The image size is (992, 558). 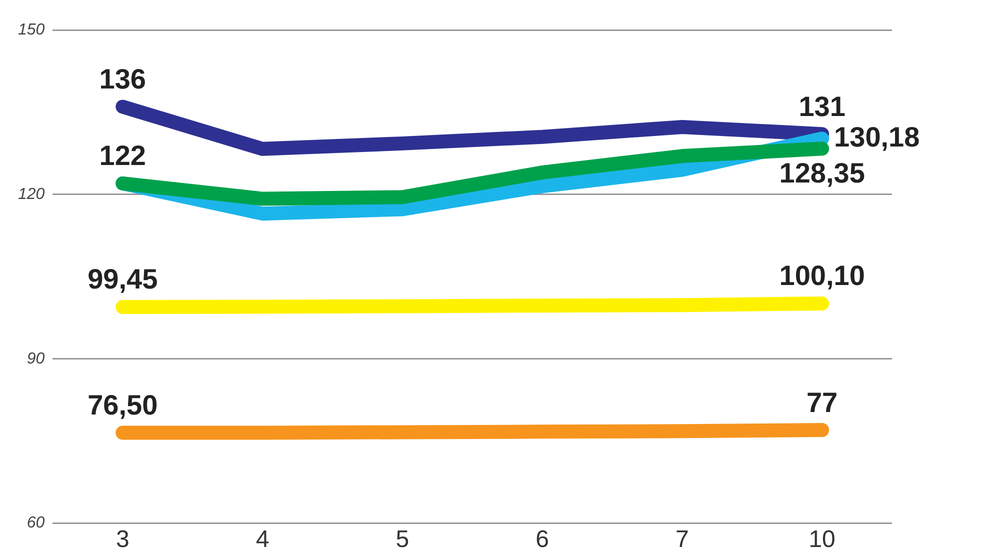 I want to click on data-label: 136, so click(x=122, y=78).